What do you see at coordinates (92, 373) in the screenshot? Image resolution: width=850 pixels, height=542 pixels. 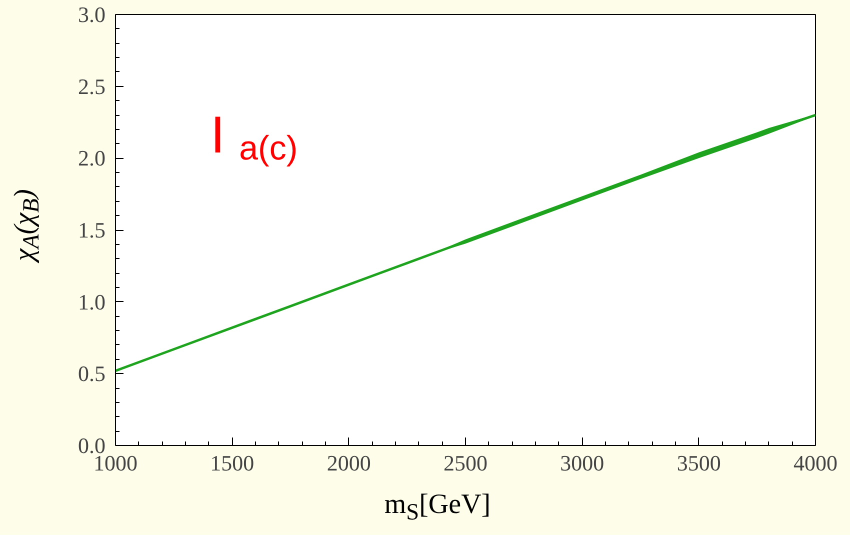 I see `y-tick-label: 0.5` at bounding box center [92, 373].